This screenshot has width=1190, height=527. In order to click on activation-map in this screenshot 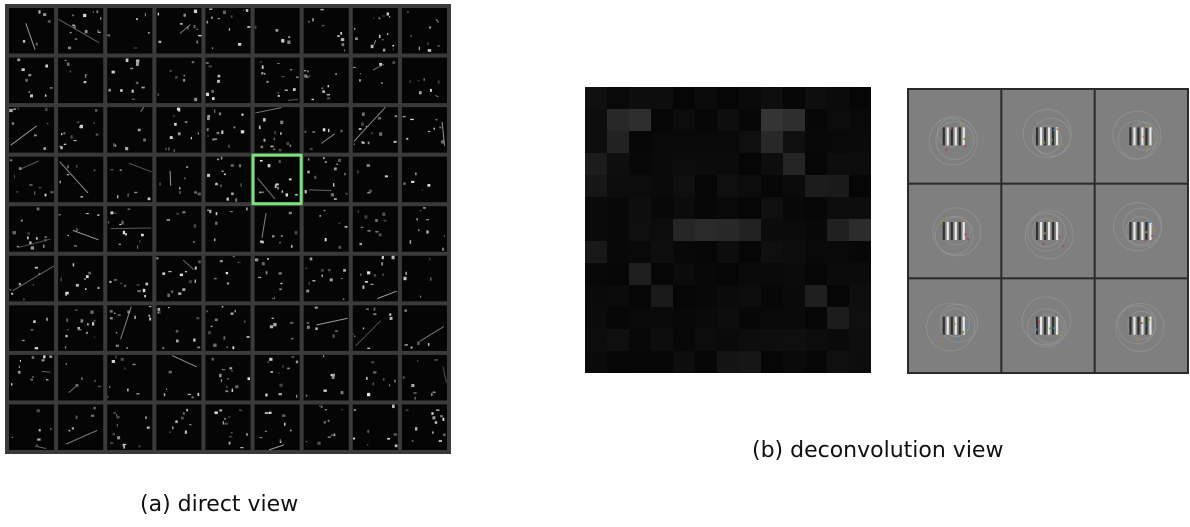, I will do `click(728, 230)`.